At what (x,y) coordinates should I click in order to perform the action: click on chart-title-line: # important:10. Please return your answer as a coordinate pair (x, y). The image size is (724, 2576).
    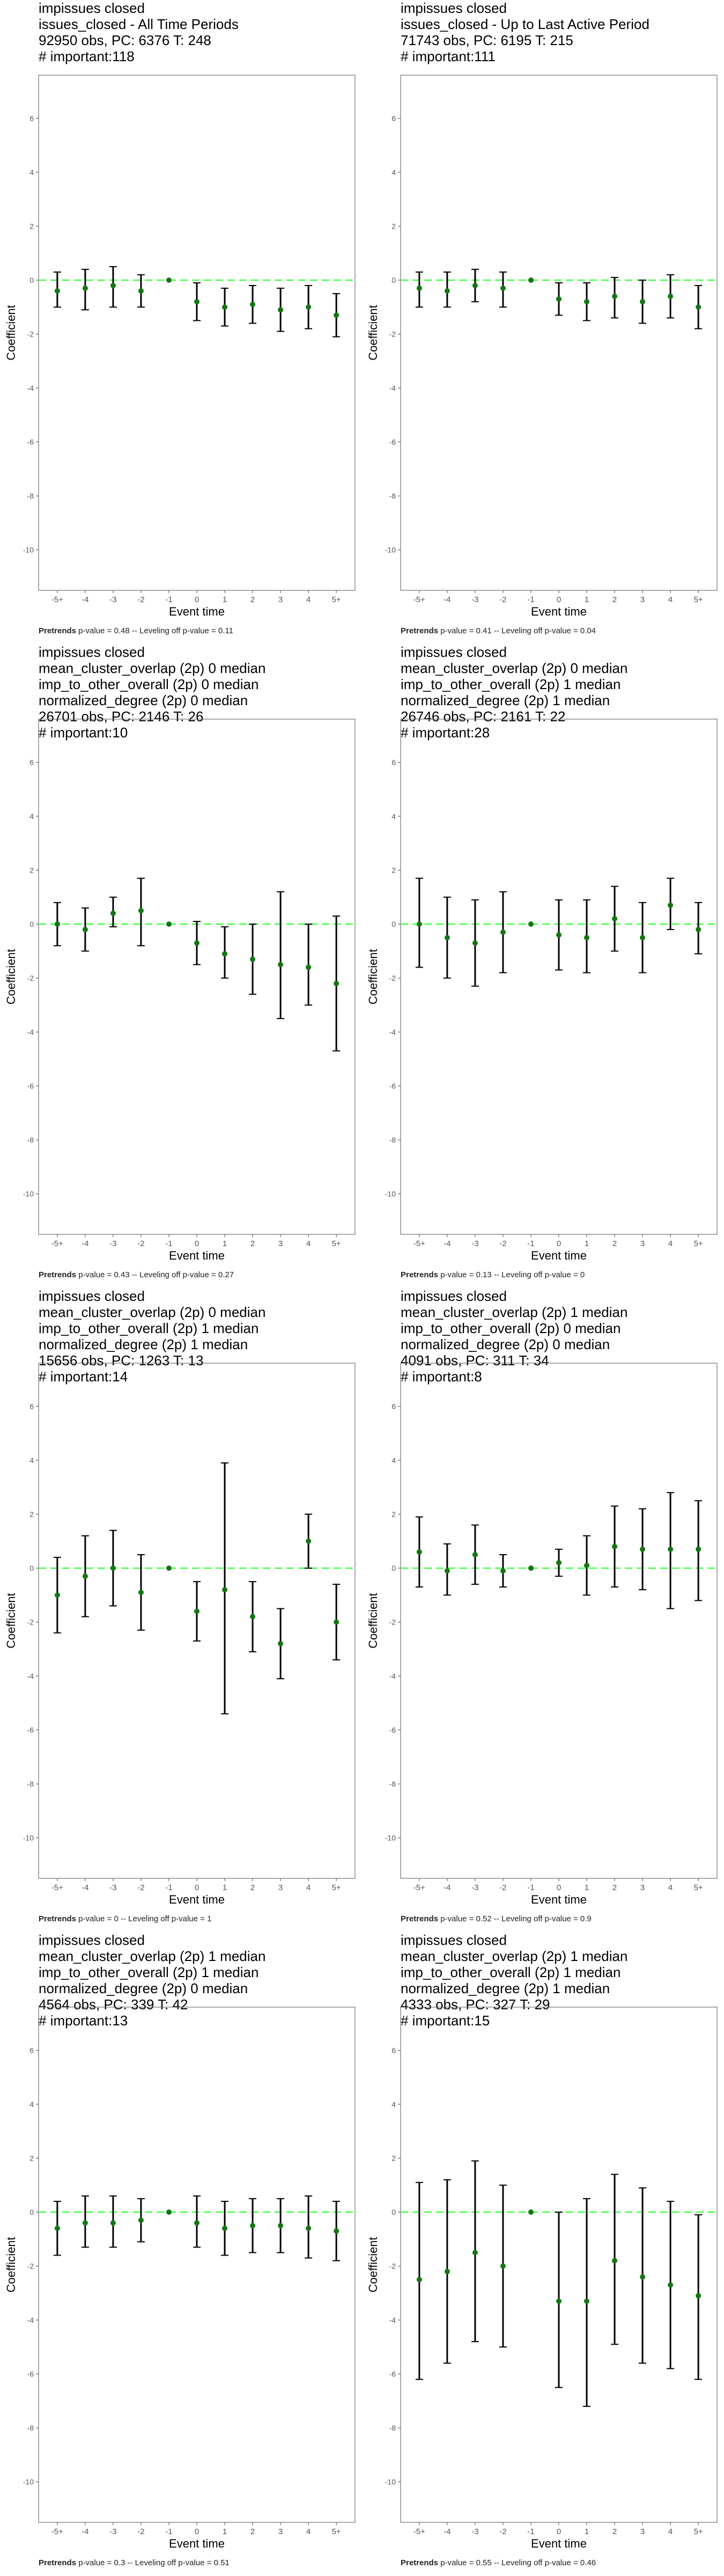
    Looking at the image, I should click on (83, 732).